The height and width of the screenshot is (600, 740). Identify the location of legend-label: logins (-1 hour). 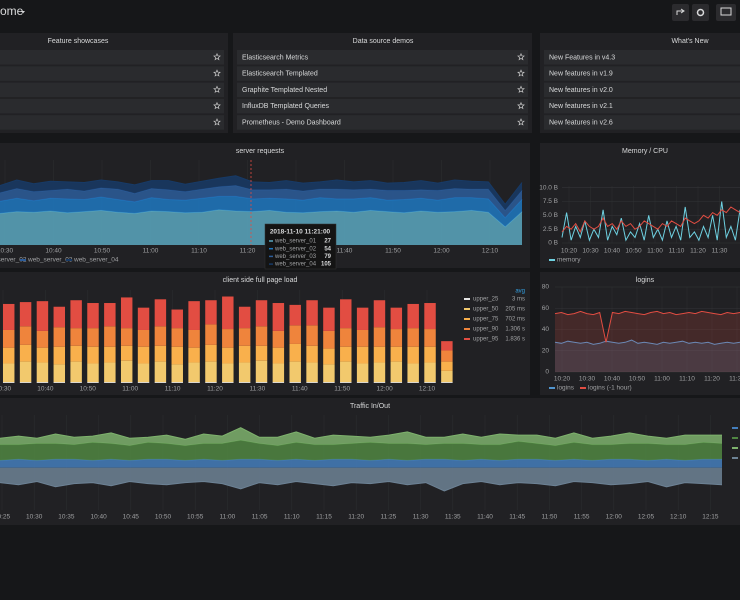
(610, 388).